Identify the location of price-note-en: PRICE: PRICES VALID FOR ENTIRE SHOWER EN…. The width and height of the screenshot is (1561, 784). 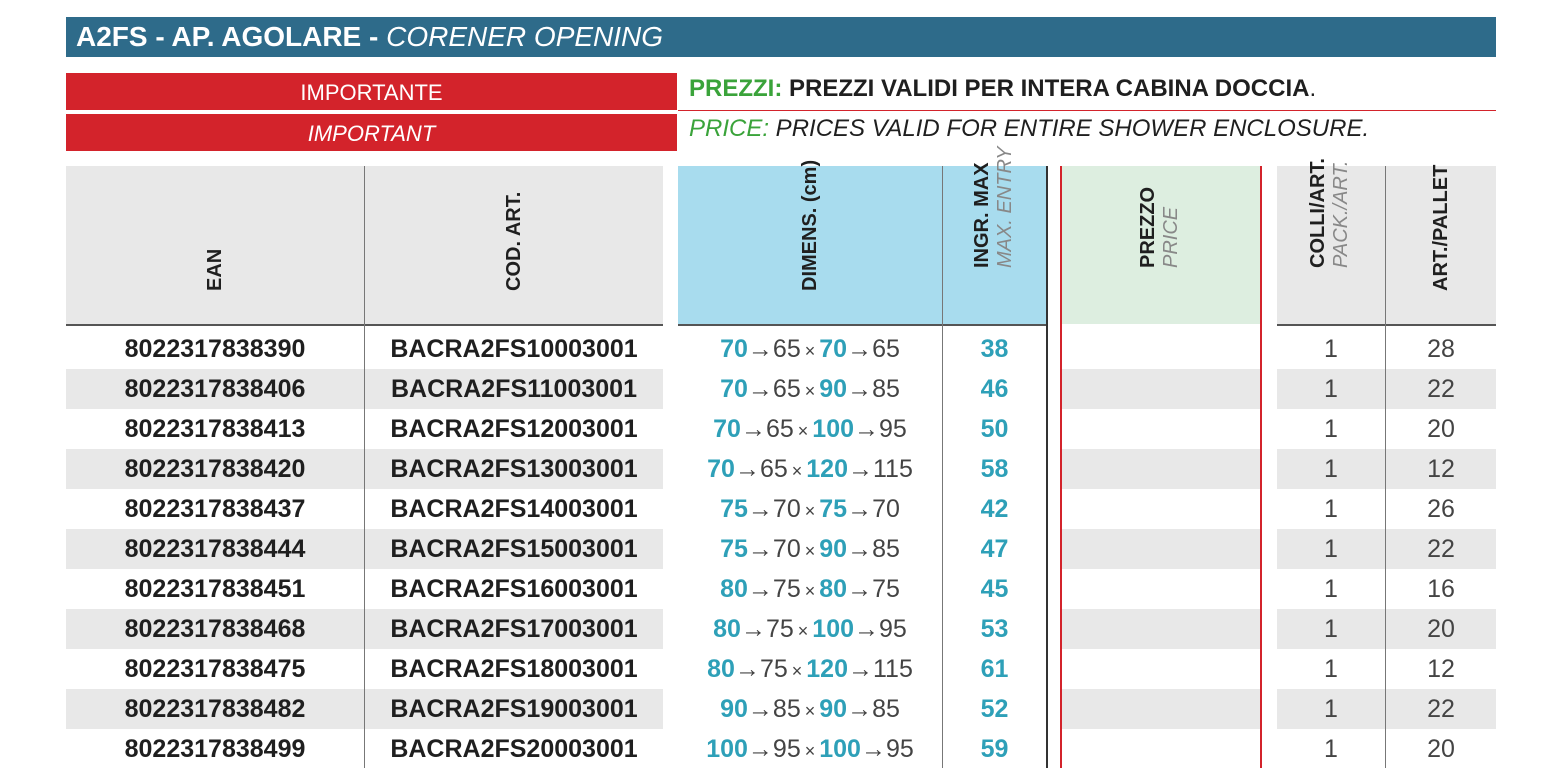
(1029, 129).